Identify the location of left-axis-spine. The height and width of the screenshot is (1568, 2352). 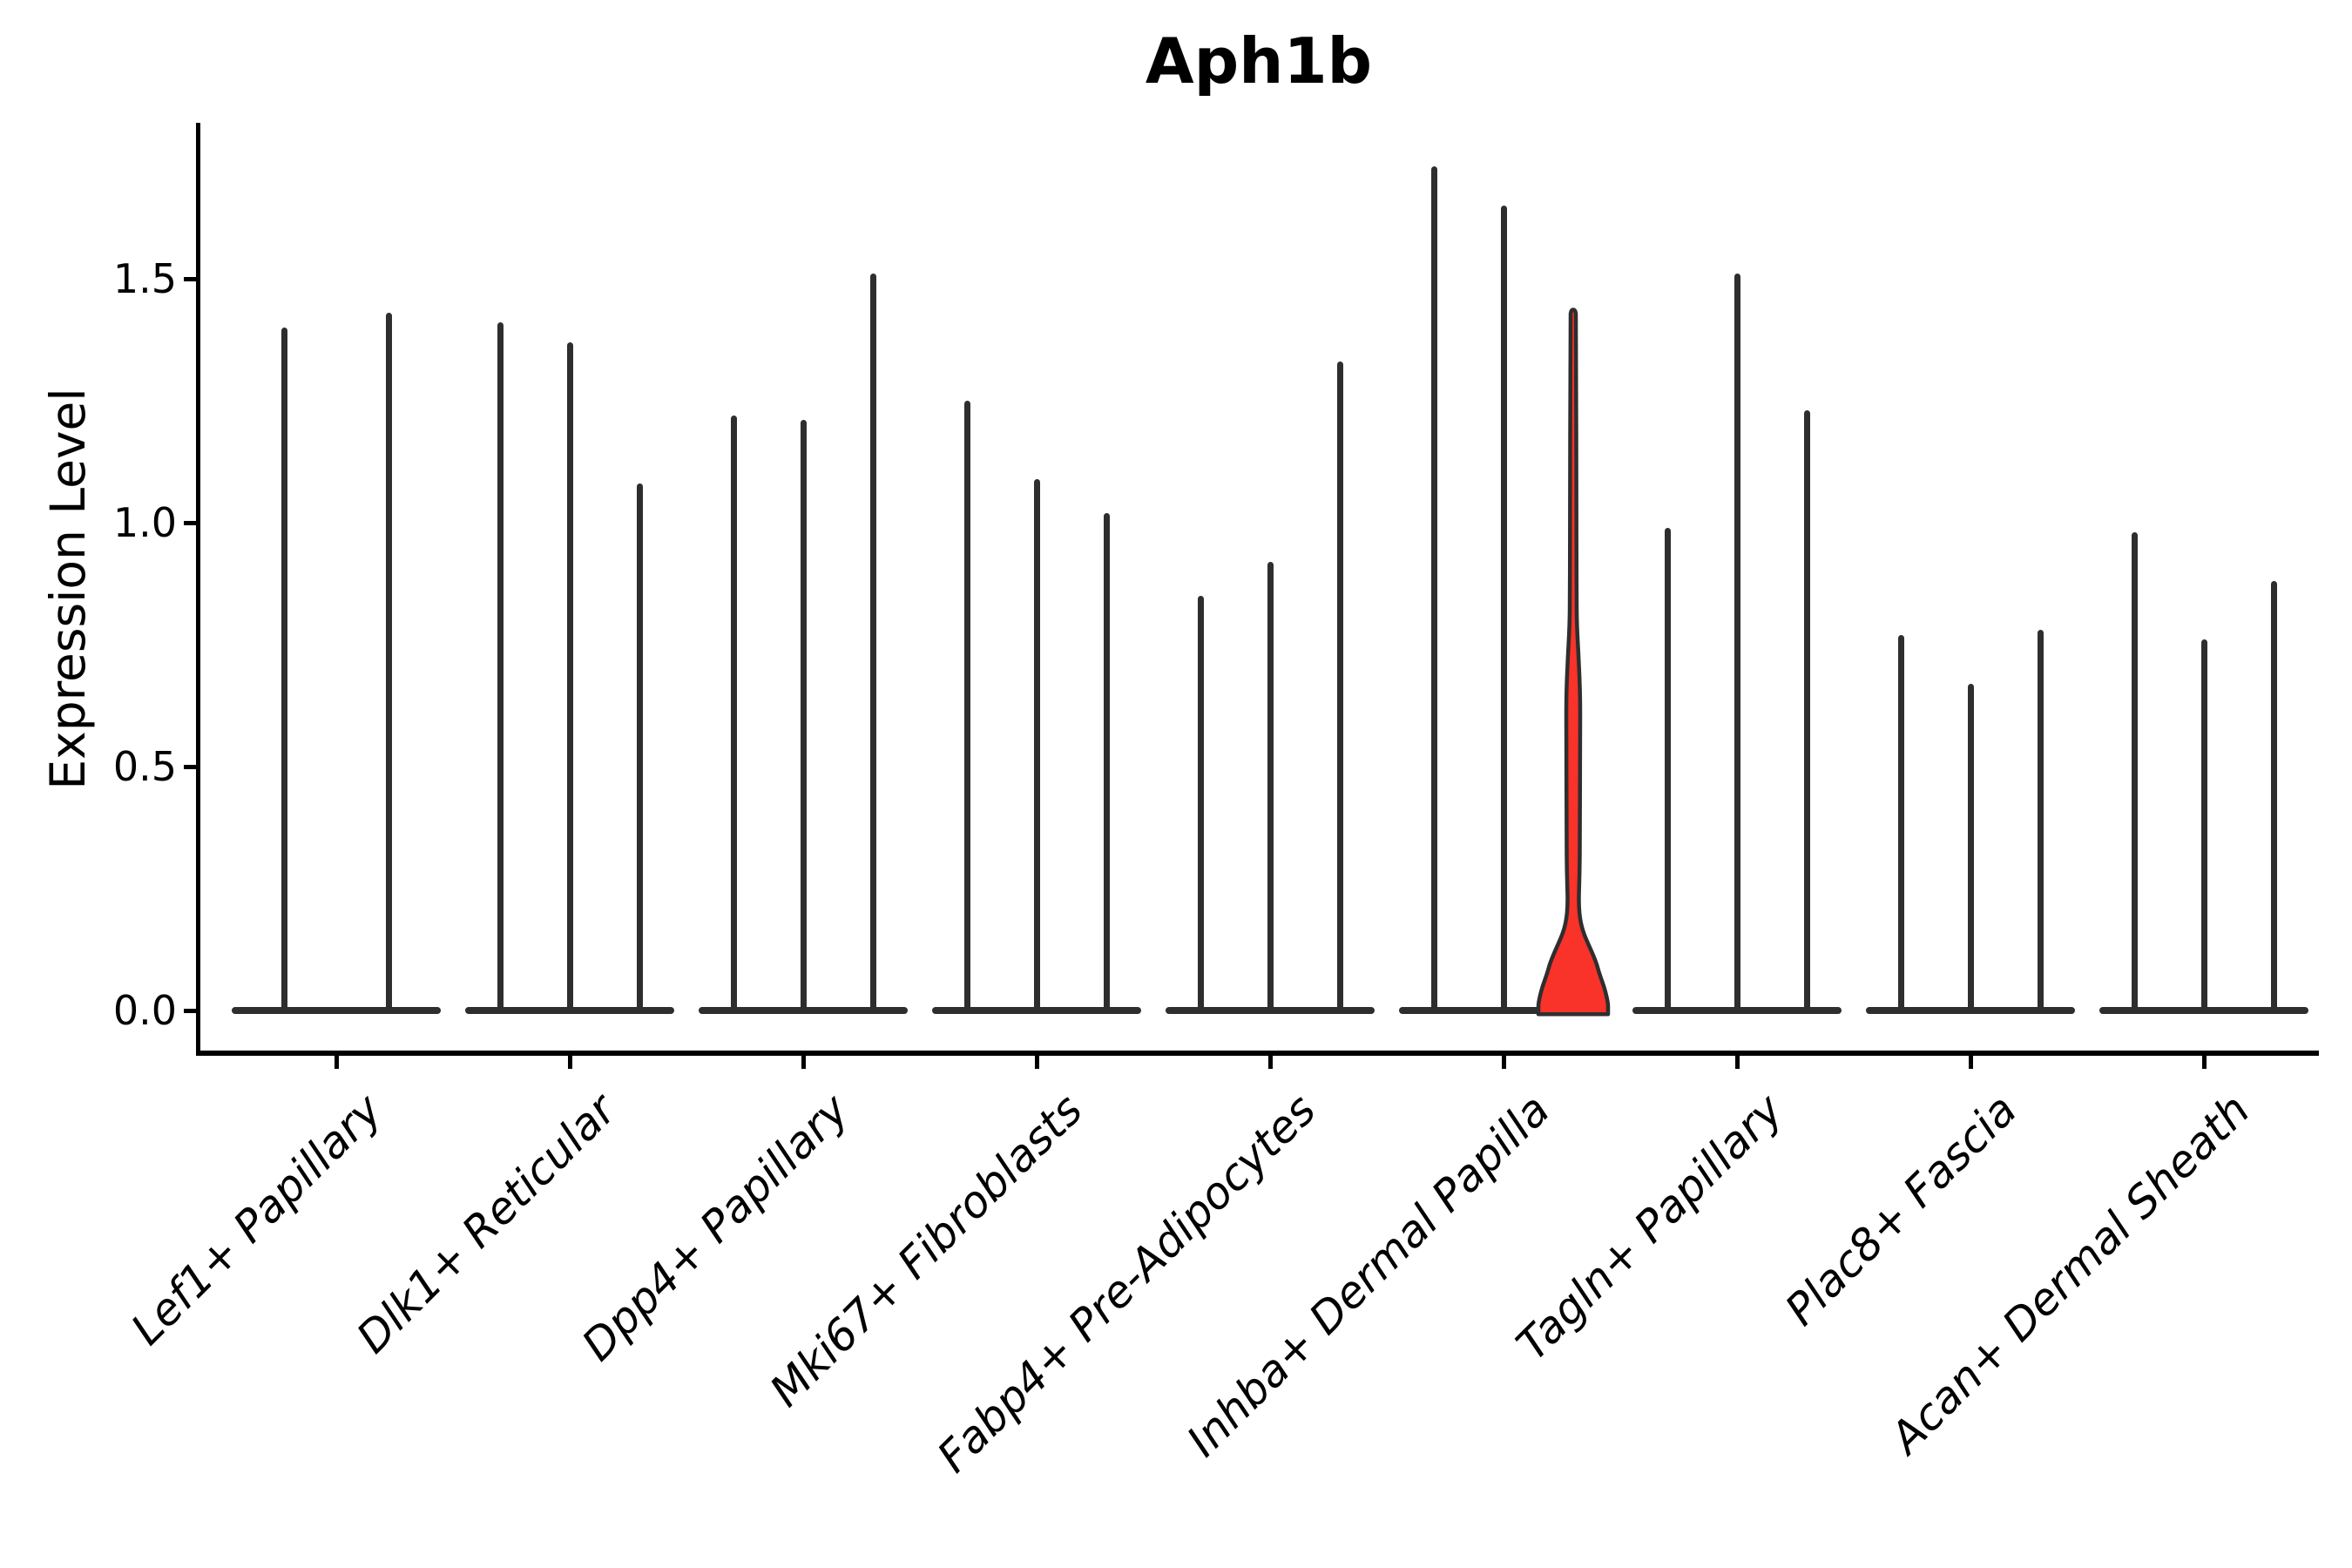
(198, 589).